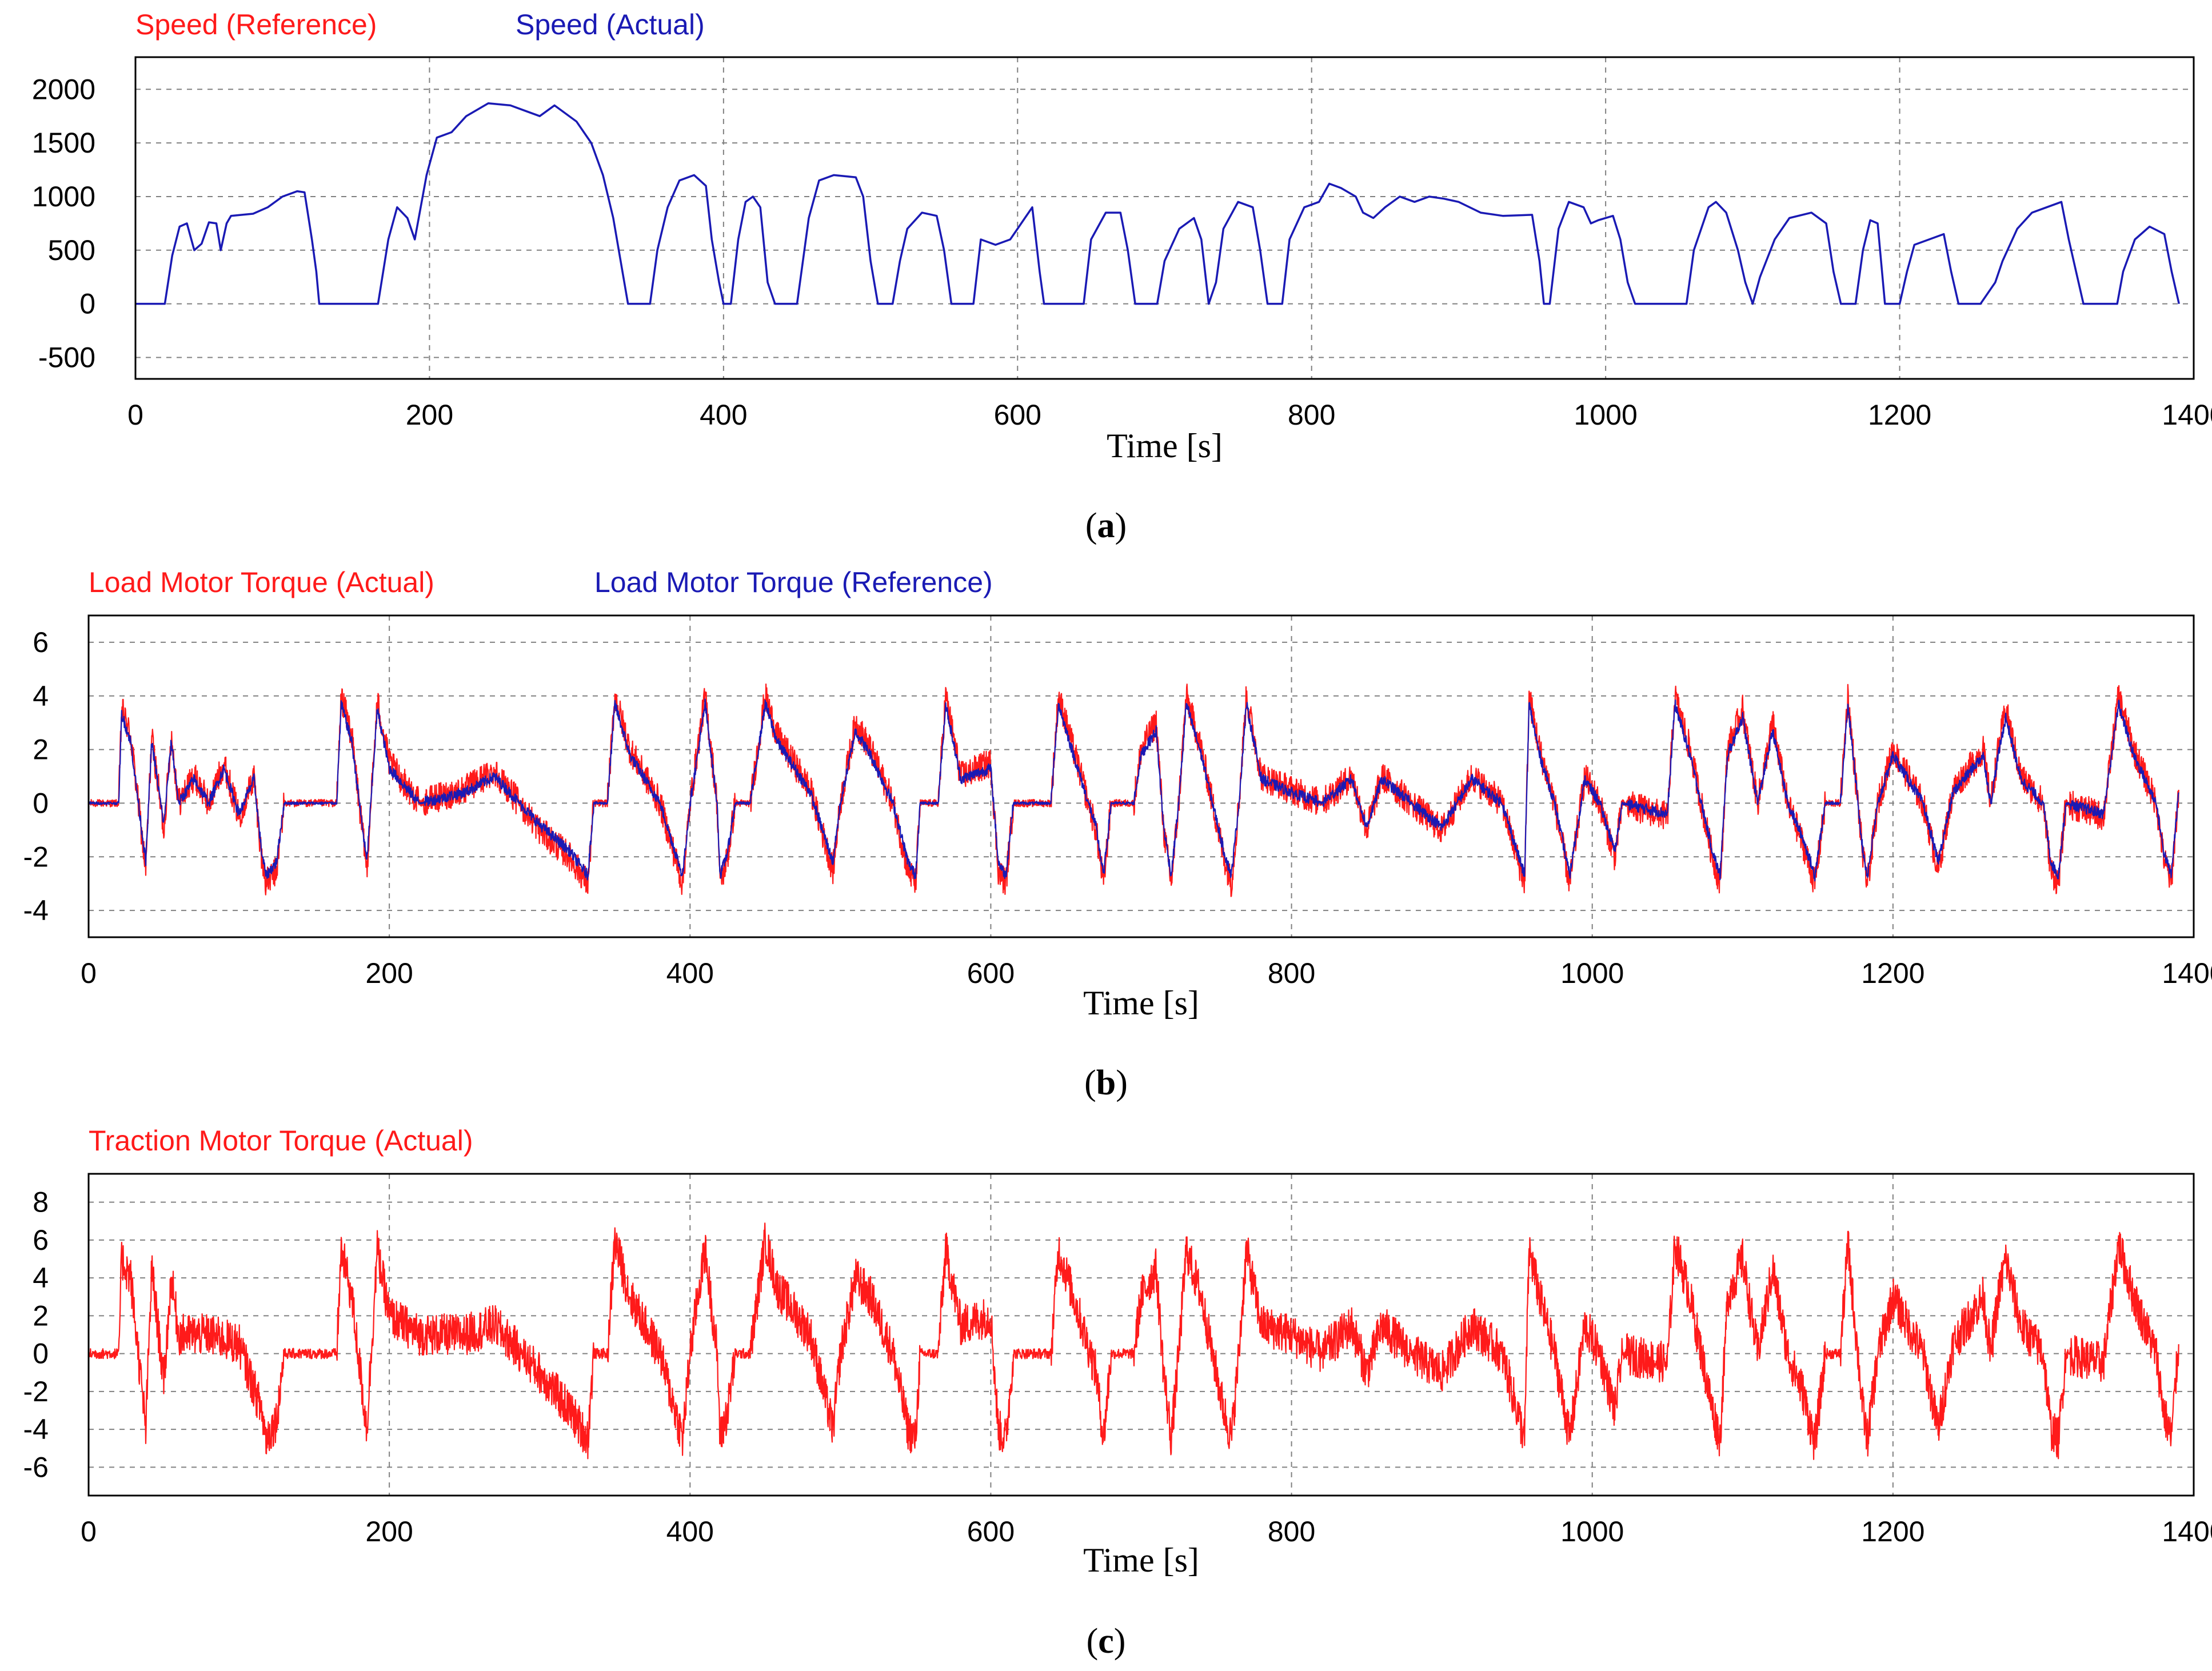  Describe the element at coordinates (63, 89) in the screenshot. I see `y-tick-label: 2000` at that location.